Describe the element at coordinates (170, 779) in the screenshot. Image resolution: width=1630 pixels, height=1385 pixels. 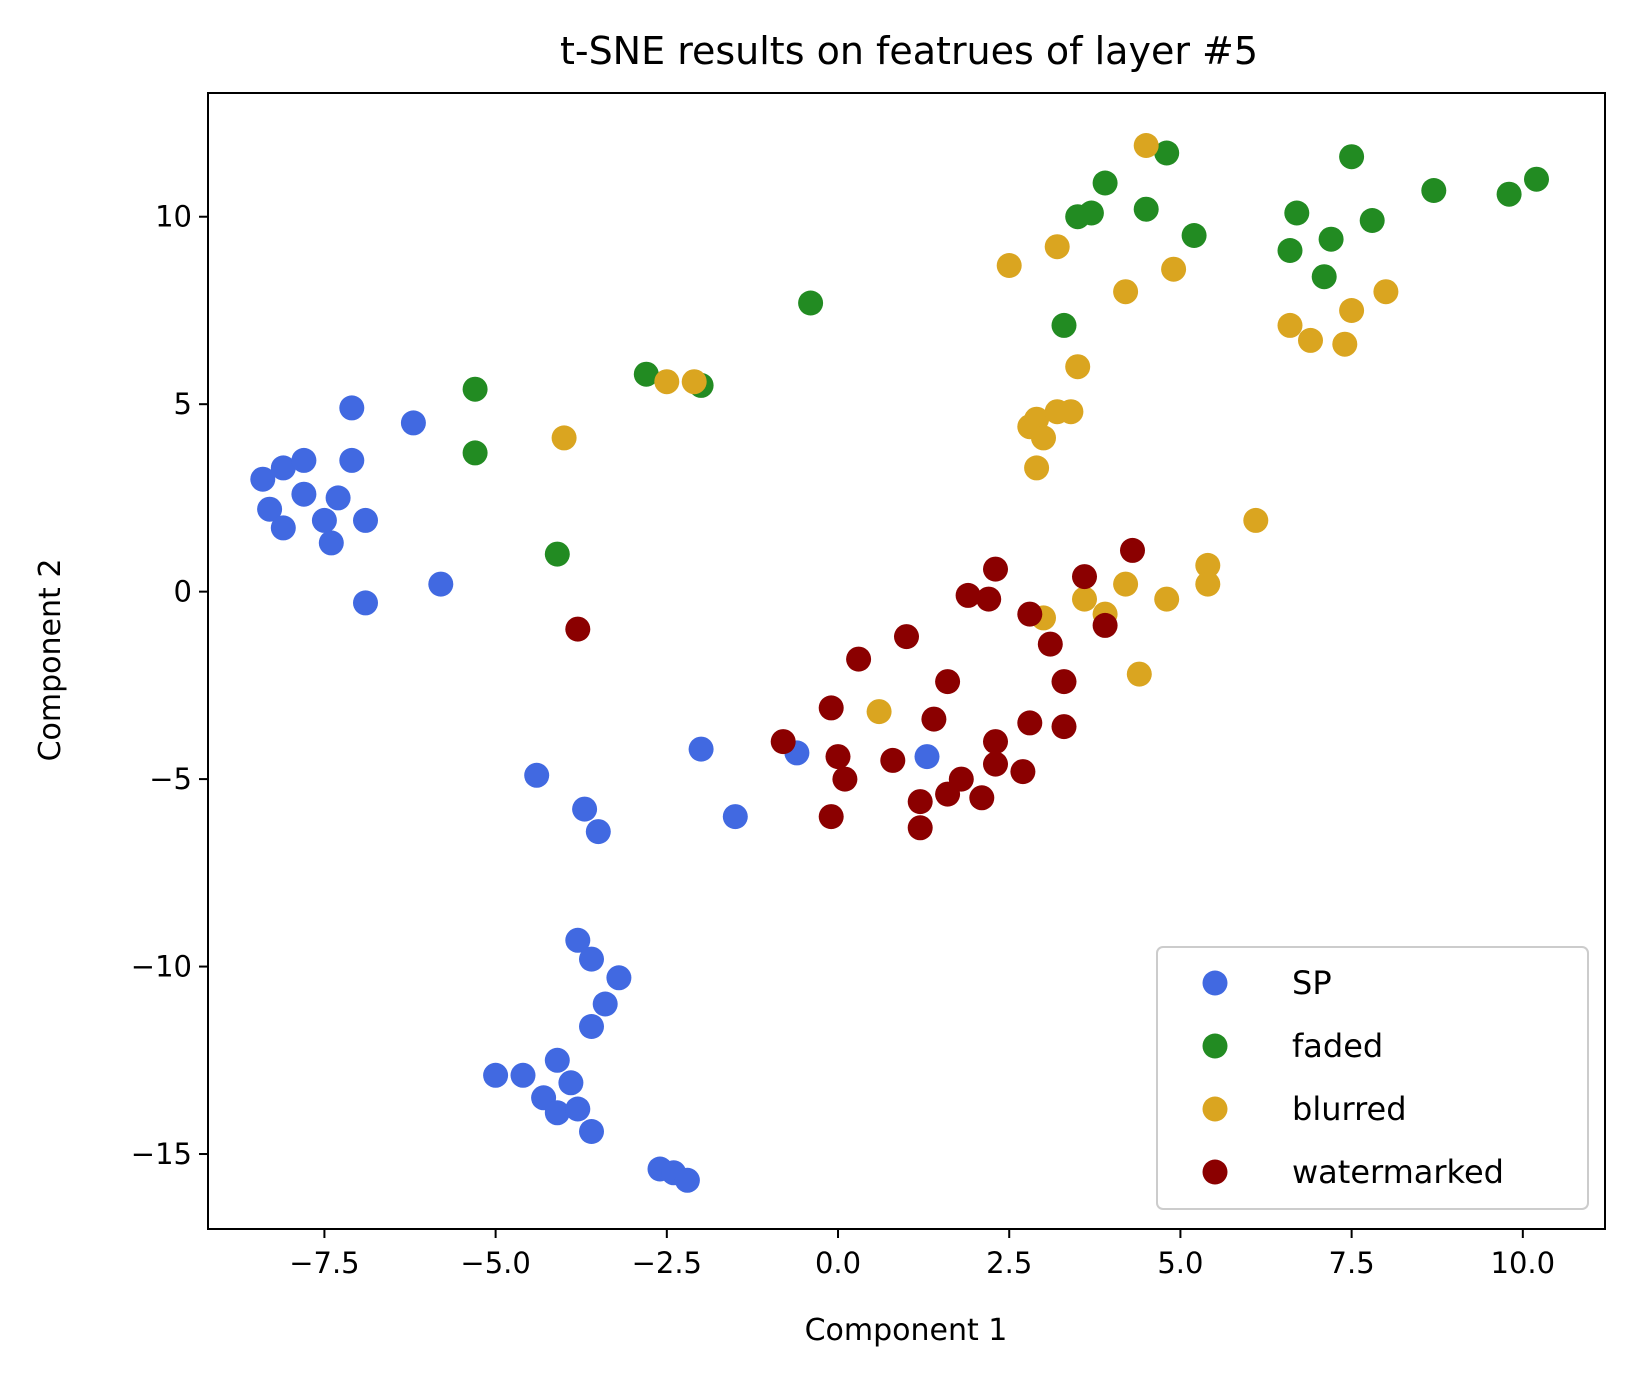
I see `y-tick-label: −5` at that location.